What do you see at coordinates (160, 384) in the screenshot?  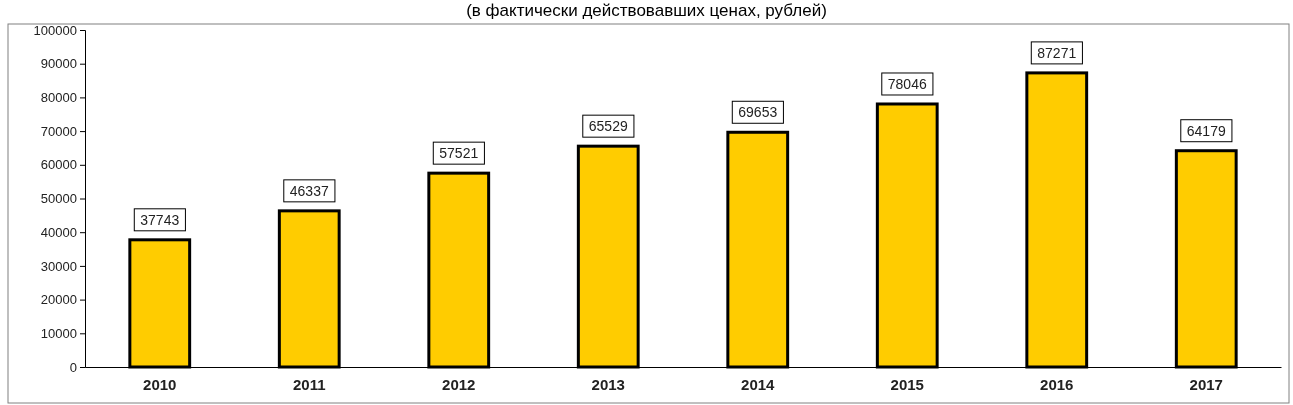 I see `x-tick-label: 2010` at bounding box center [160, 384].